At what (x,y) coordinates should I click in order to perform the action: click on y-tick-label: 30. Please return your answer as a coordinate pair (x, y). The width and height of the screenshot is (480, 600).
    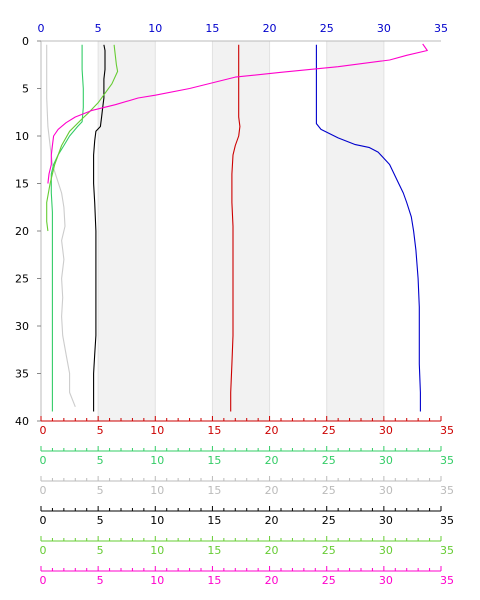
    Looking at the image, I should click on (22, 326).